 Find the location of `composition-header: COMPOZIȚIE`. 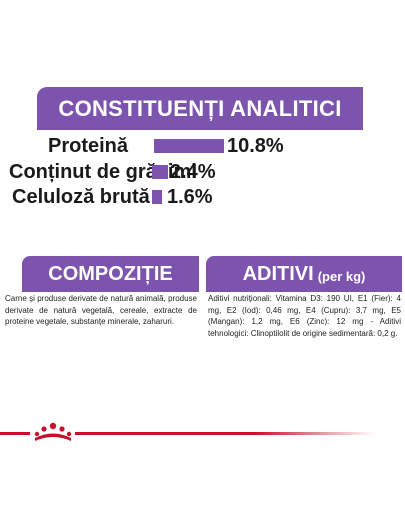

composition-header: COMPOZIȚIE is located at coordinates (110, 274).